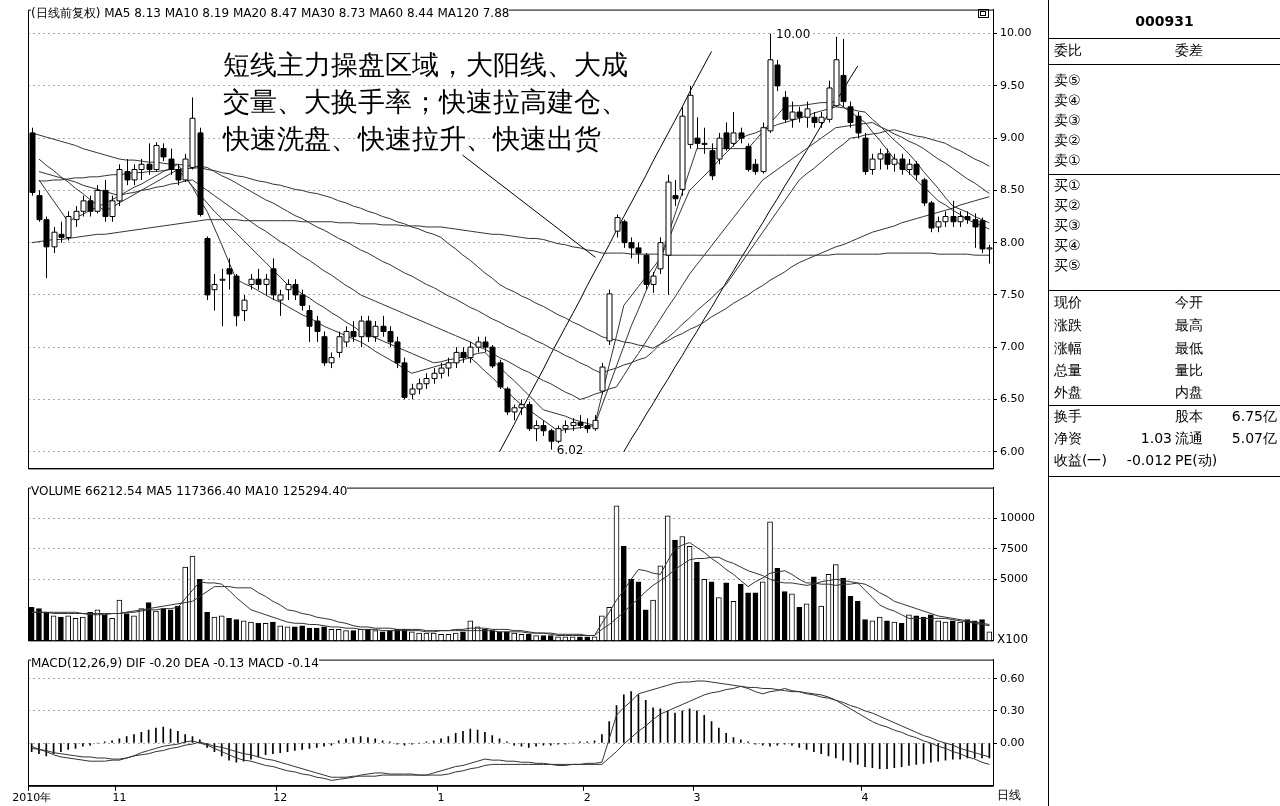 The height and width of the screenshot is (806, 1280). What do you see at coordinates (1067, 120) in the screenshot?
I see `text: 卖③` at bounding box center [1067, 120].